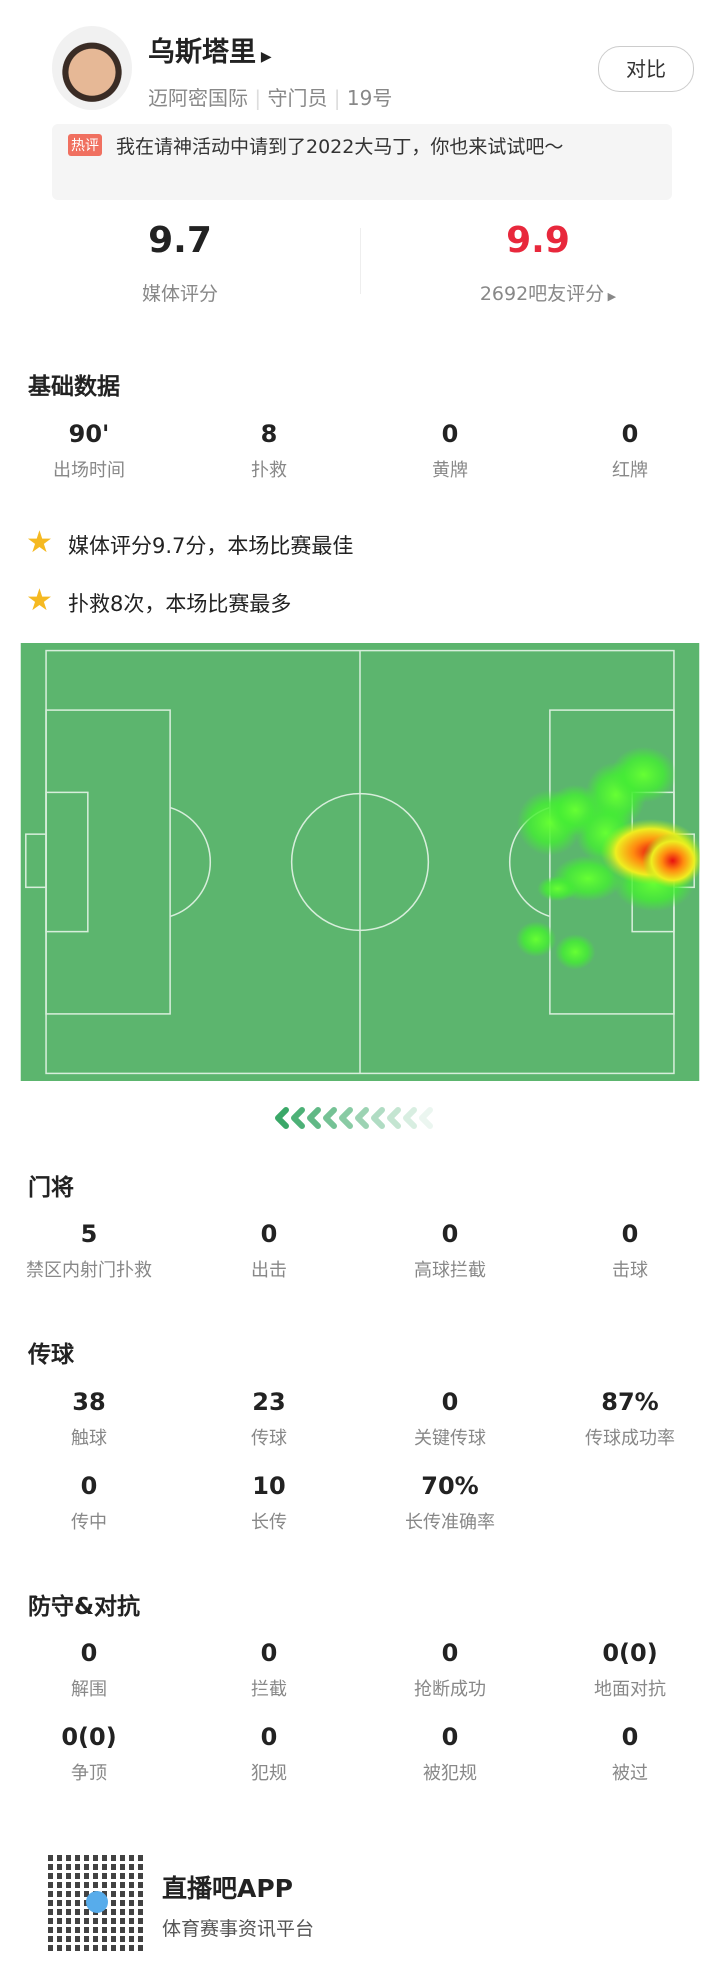 The height and width of the screenshot is (1986, 720). What do you see at coordinates (269, 1270) in the screenshot?
I see `stat-label: 出击` at bounding box center [269, 1270].